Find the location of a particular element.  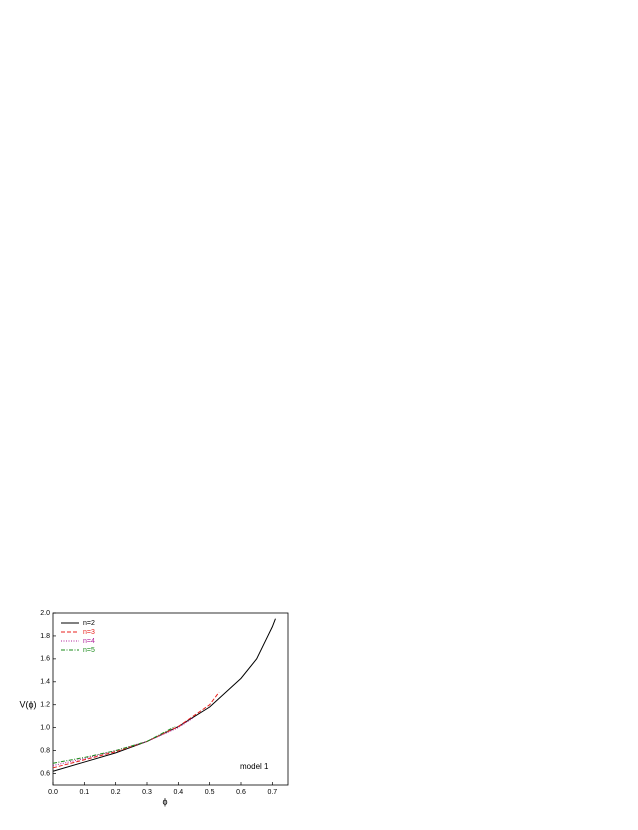

y-tick-label: 1.6 is located at coordinates (45, 659).